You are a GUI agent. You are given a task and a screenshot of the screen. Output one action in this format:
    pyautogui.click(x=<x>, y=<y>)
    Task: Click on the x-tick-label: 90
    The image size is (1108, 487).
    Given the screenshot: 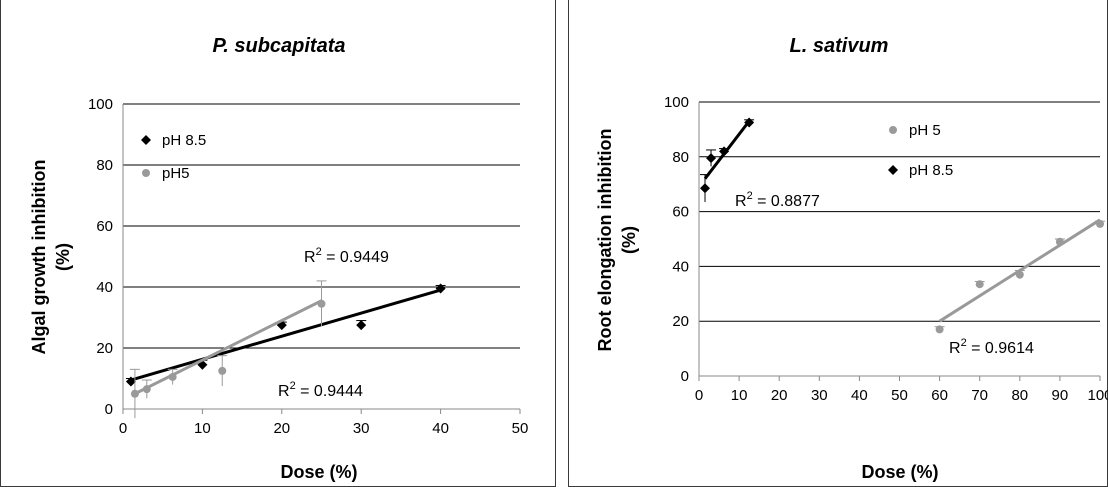 What is the action you would take?
    pyautogui.click(x=1060, y=395)
    